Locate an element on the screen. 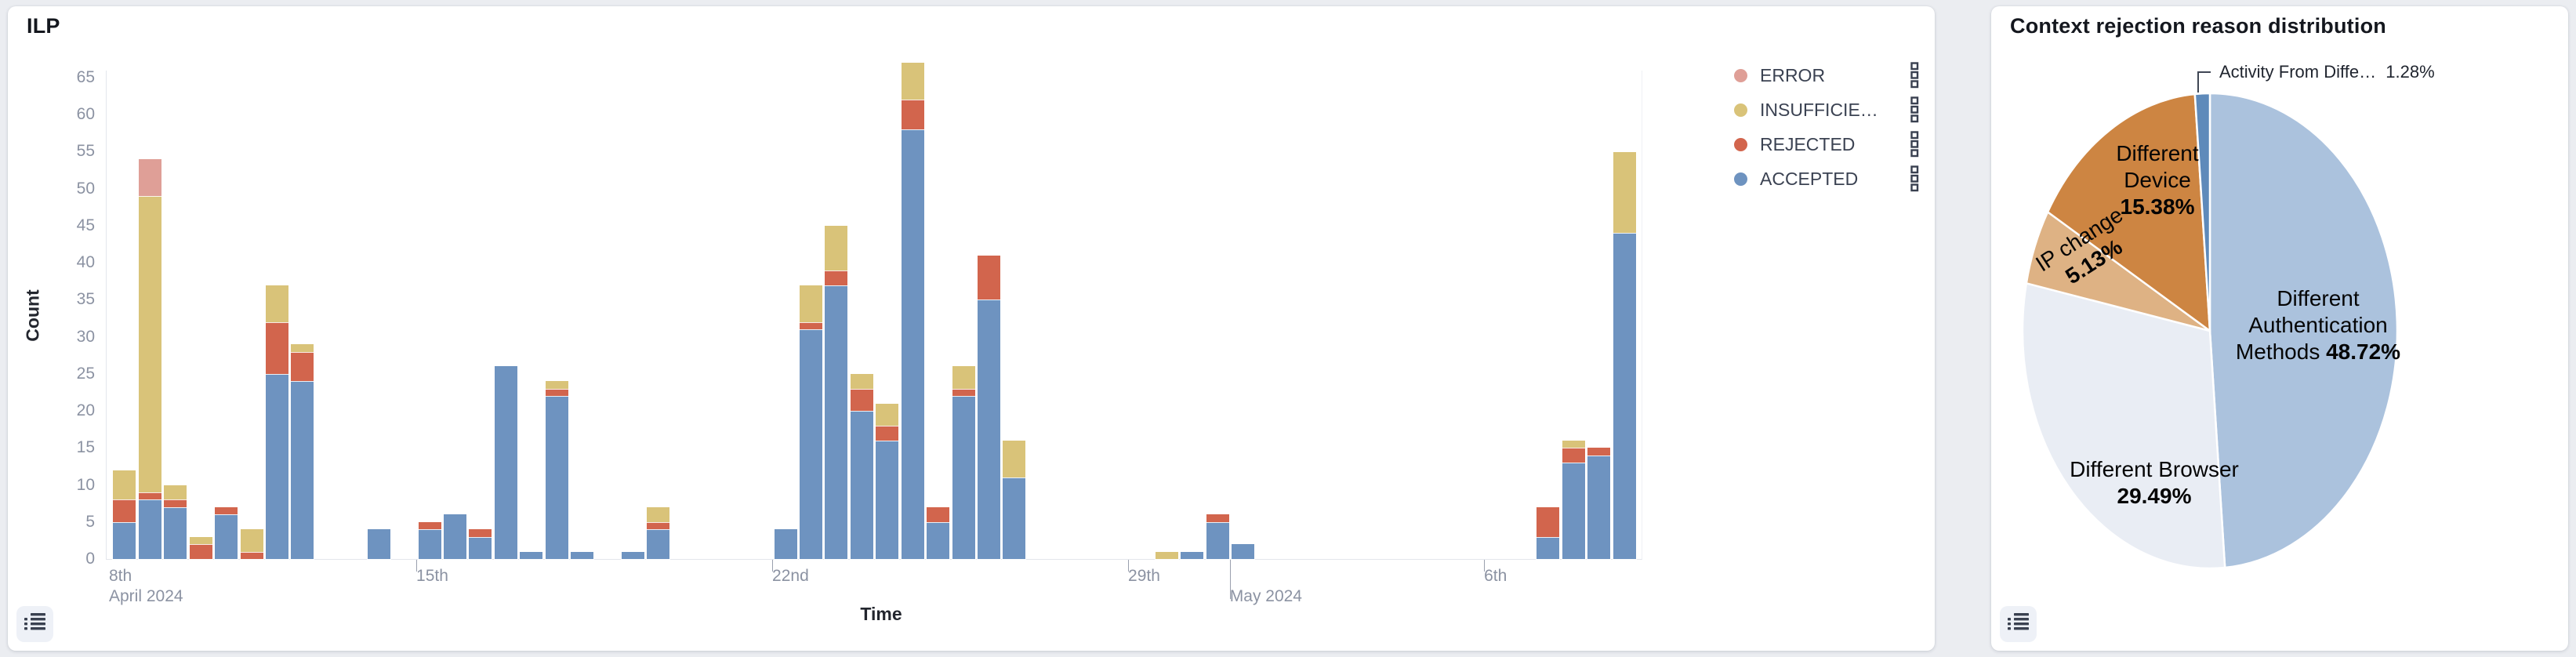  bar-segment-error is located at coordinates (149, 177).